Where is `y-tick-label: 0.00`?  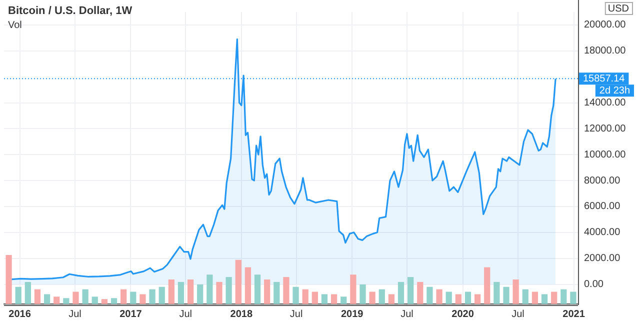
y-tick-label: 0.00 is located at coordinates (594, 284).